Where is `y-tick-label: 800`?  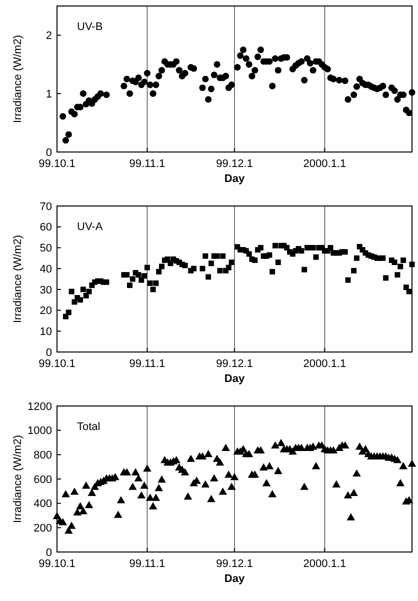 y-tick-label: 800 is located at coordinates (43, 456).